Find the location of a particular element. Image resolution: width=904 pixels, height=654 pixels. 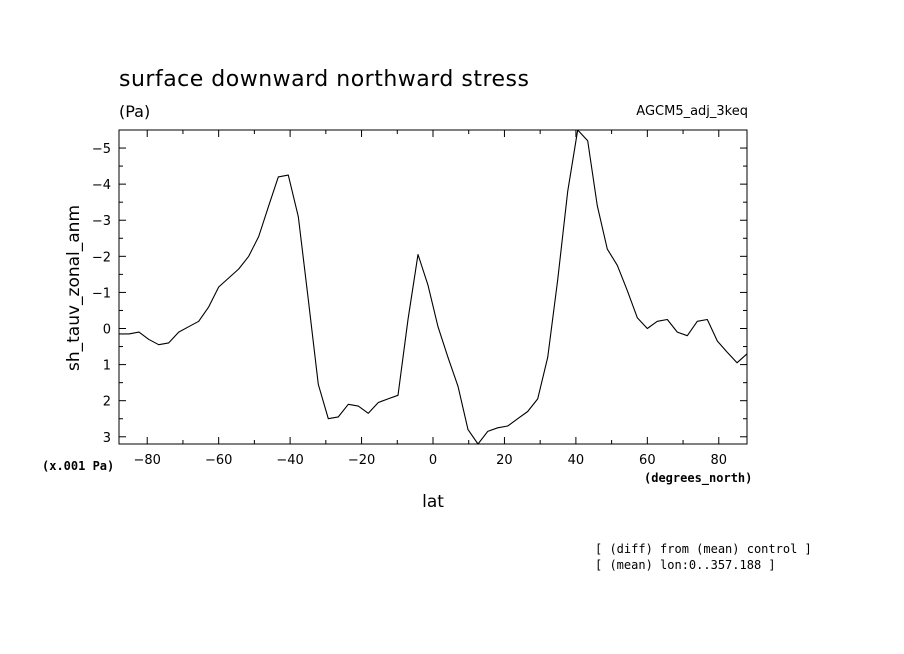

x-tick-label: 60 is located at coordinates (647, 460).